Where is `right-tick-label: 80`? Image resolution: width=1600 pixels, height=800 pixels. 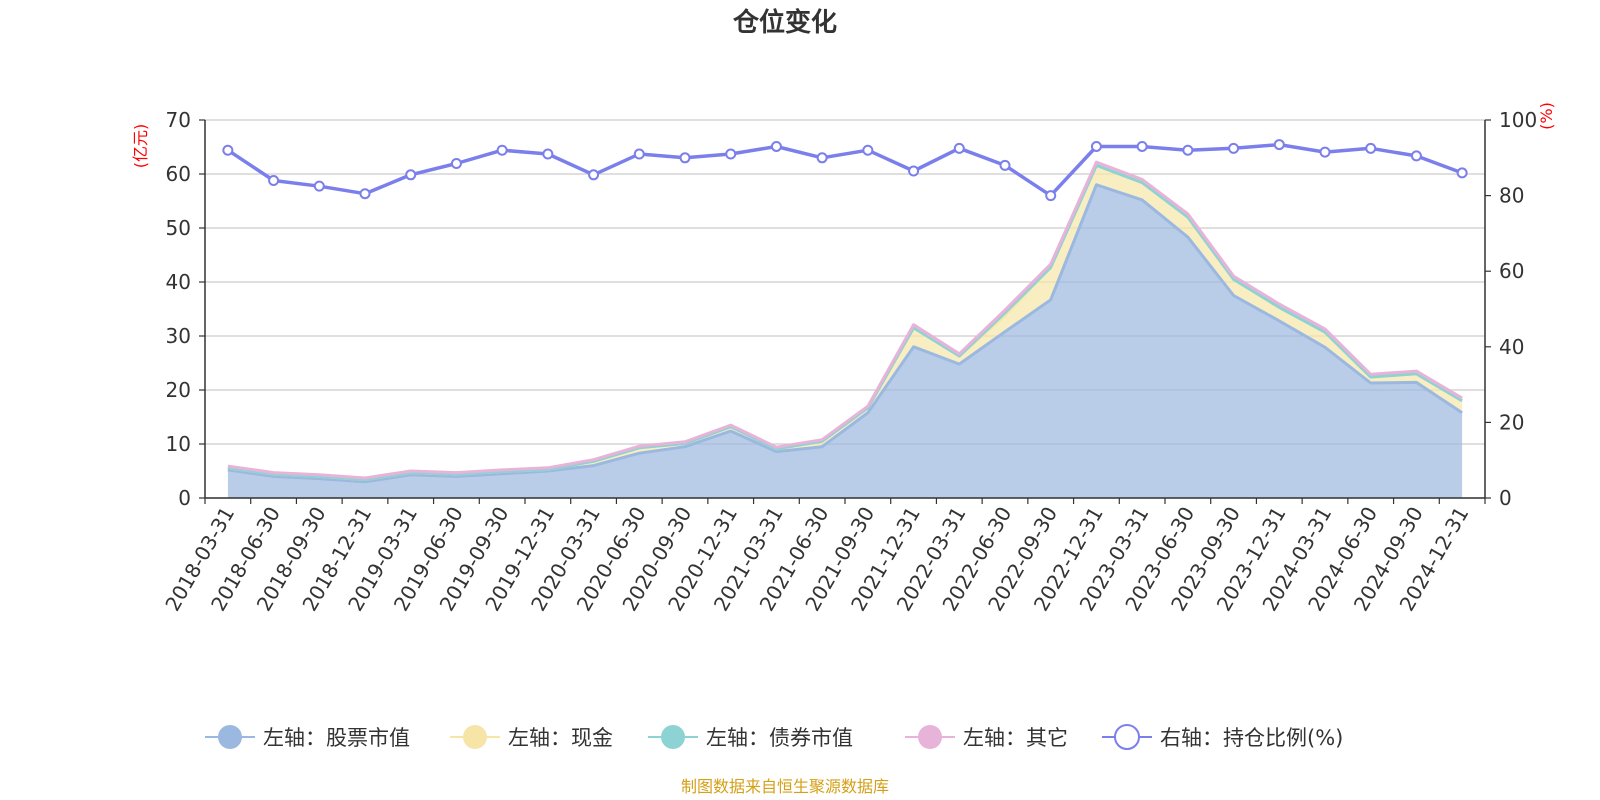 right-tick-label: 80 is located at coordinates (1511, 196).